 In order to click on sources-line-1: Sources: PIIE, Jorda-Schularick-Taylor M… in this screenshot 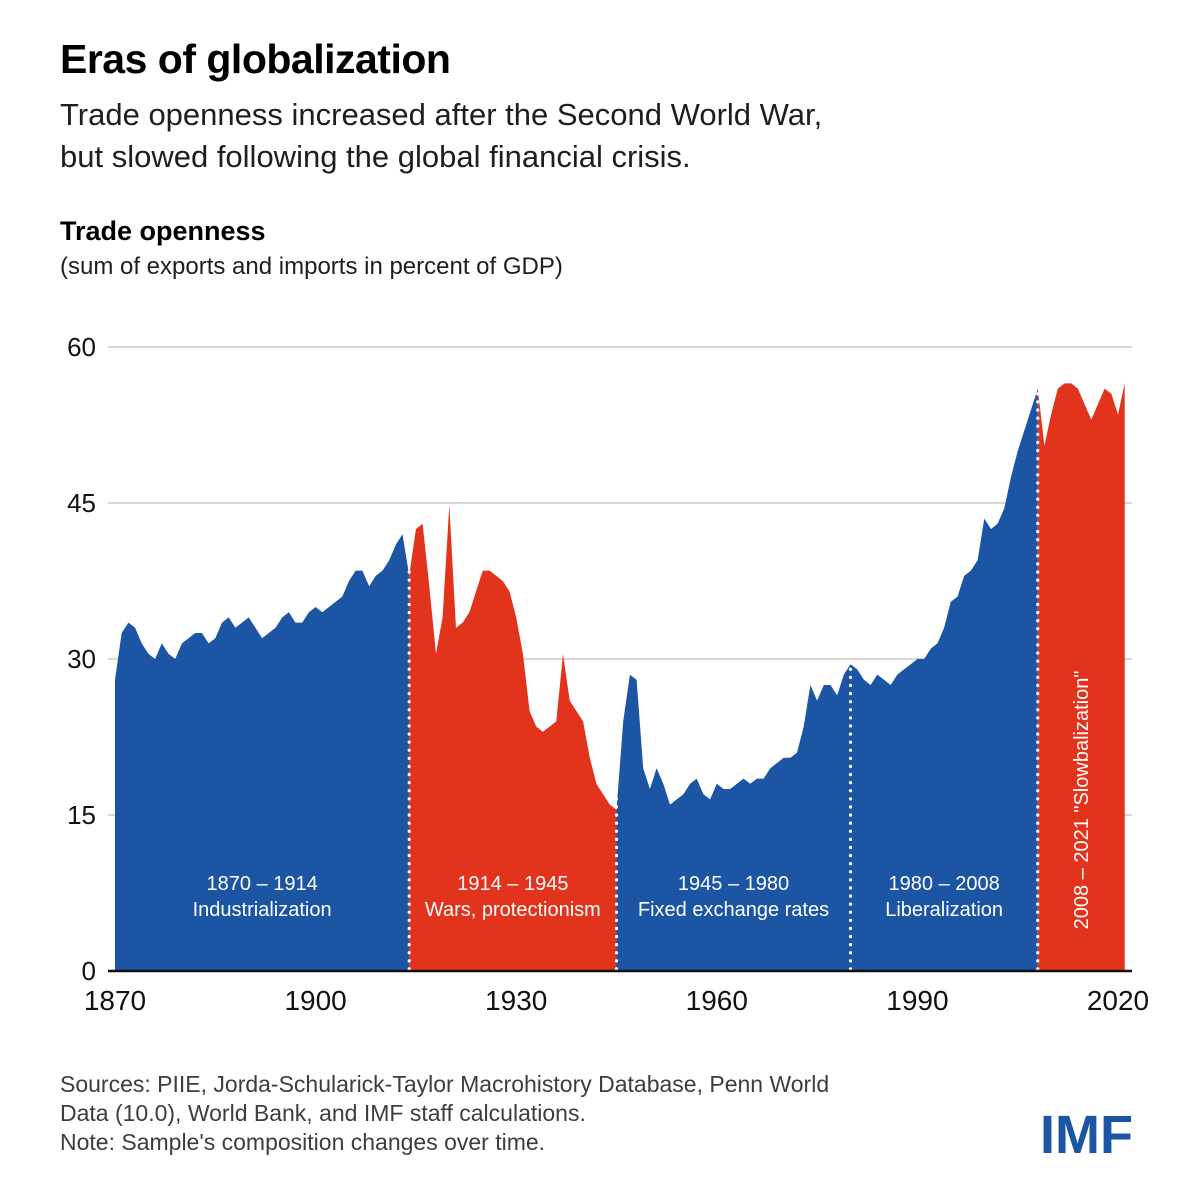, I will do `click(445, 1084)`.